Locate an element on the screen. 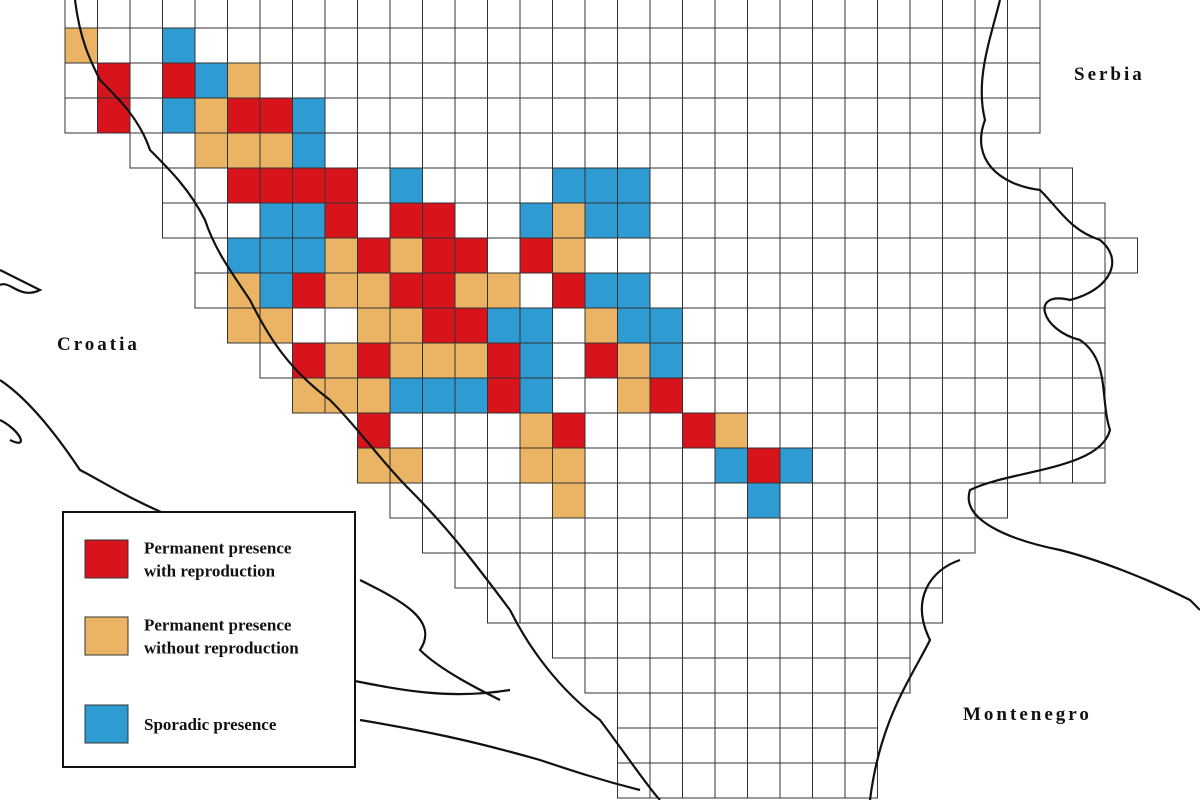  country-label: Montenegro is located at coordinates (1027, 714).